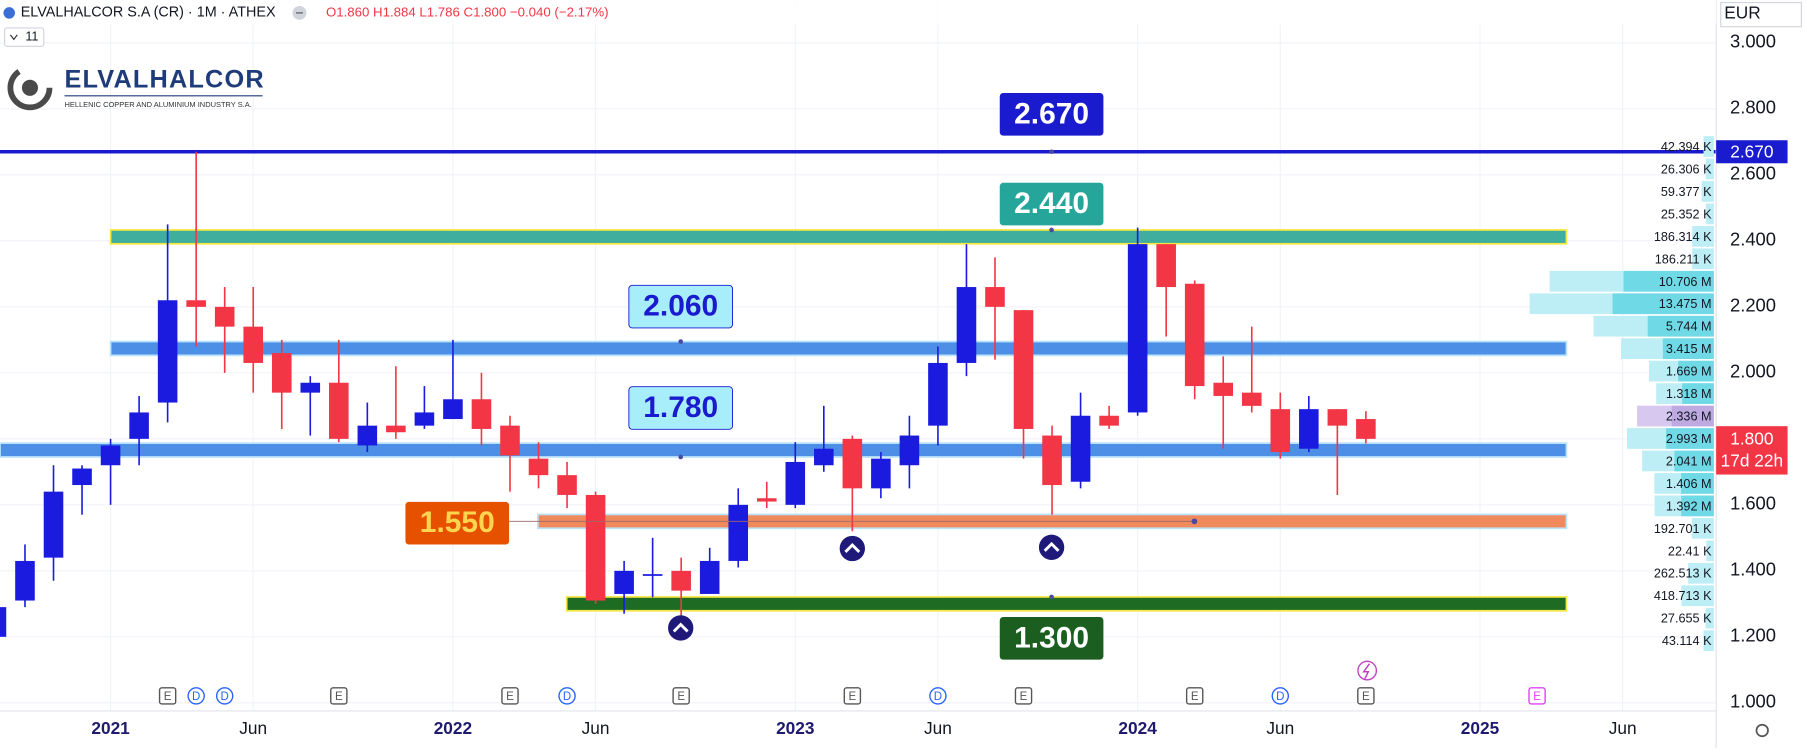 This screenshot has height=748, width=1806. What do you see at coordinates (1683, 237) in the screenshot?
I see `volume-label: 186.314 K` at bounding box center [1683, 237].